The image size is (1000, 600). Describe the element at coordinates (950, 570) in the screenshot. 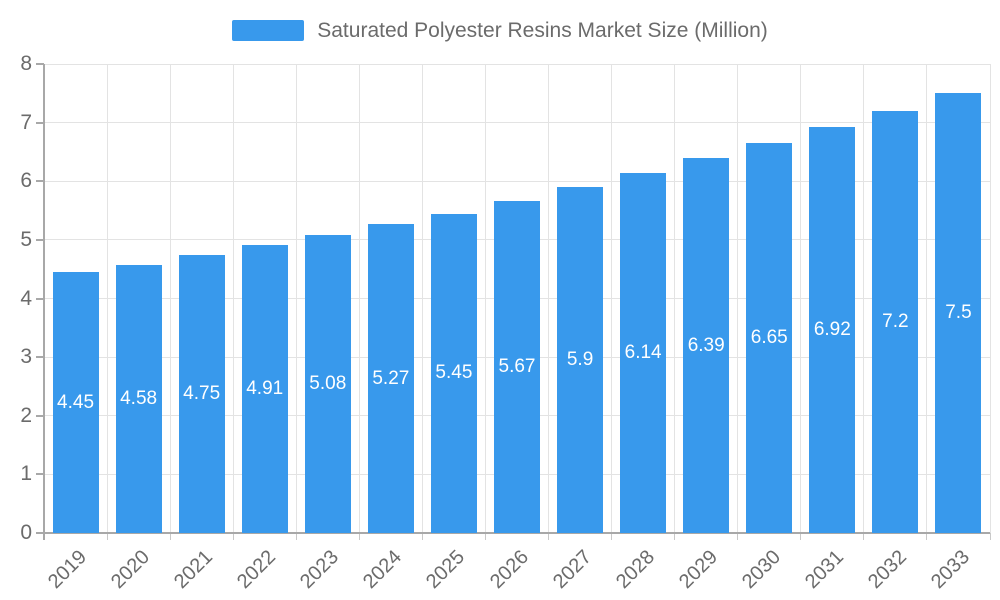

I see `x-axis-label: 2033` at that location.